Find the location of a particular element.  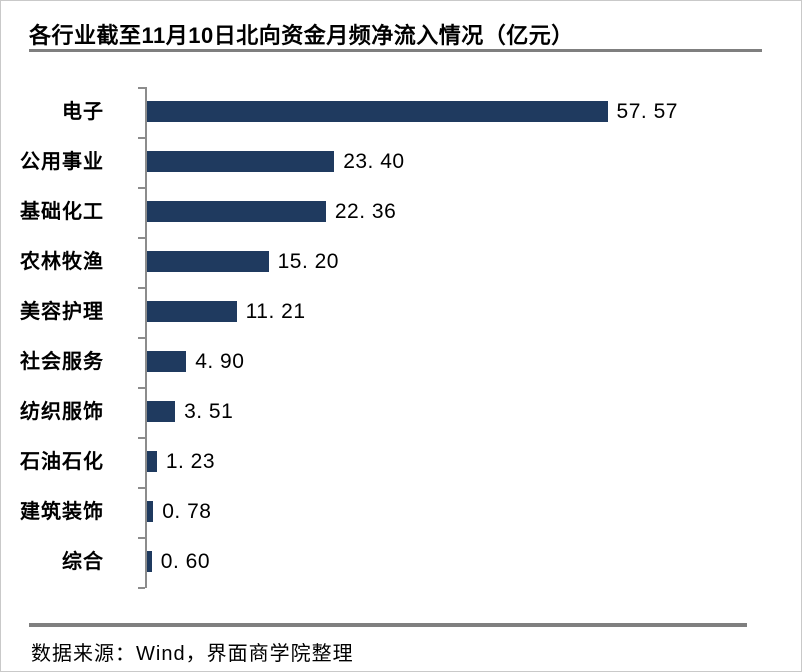

value-label: 11. 21 is located at coordinates (275, 311).